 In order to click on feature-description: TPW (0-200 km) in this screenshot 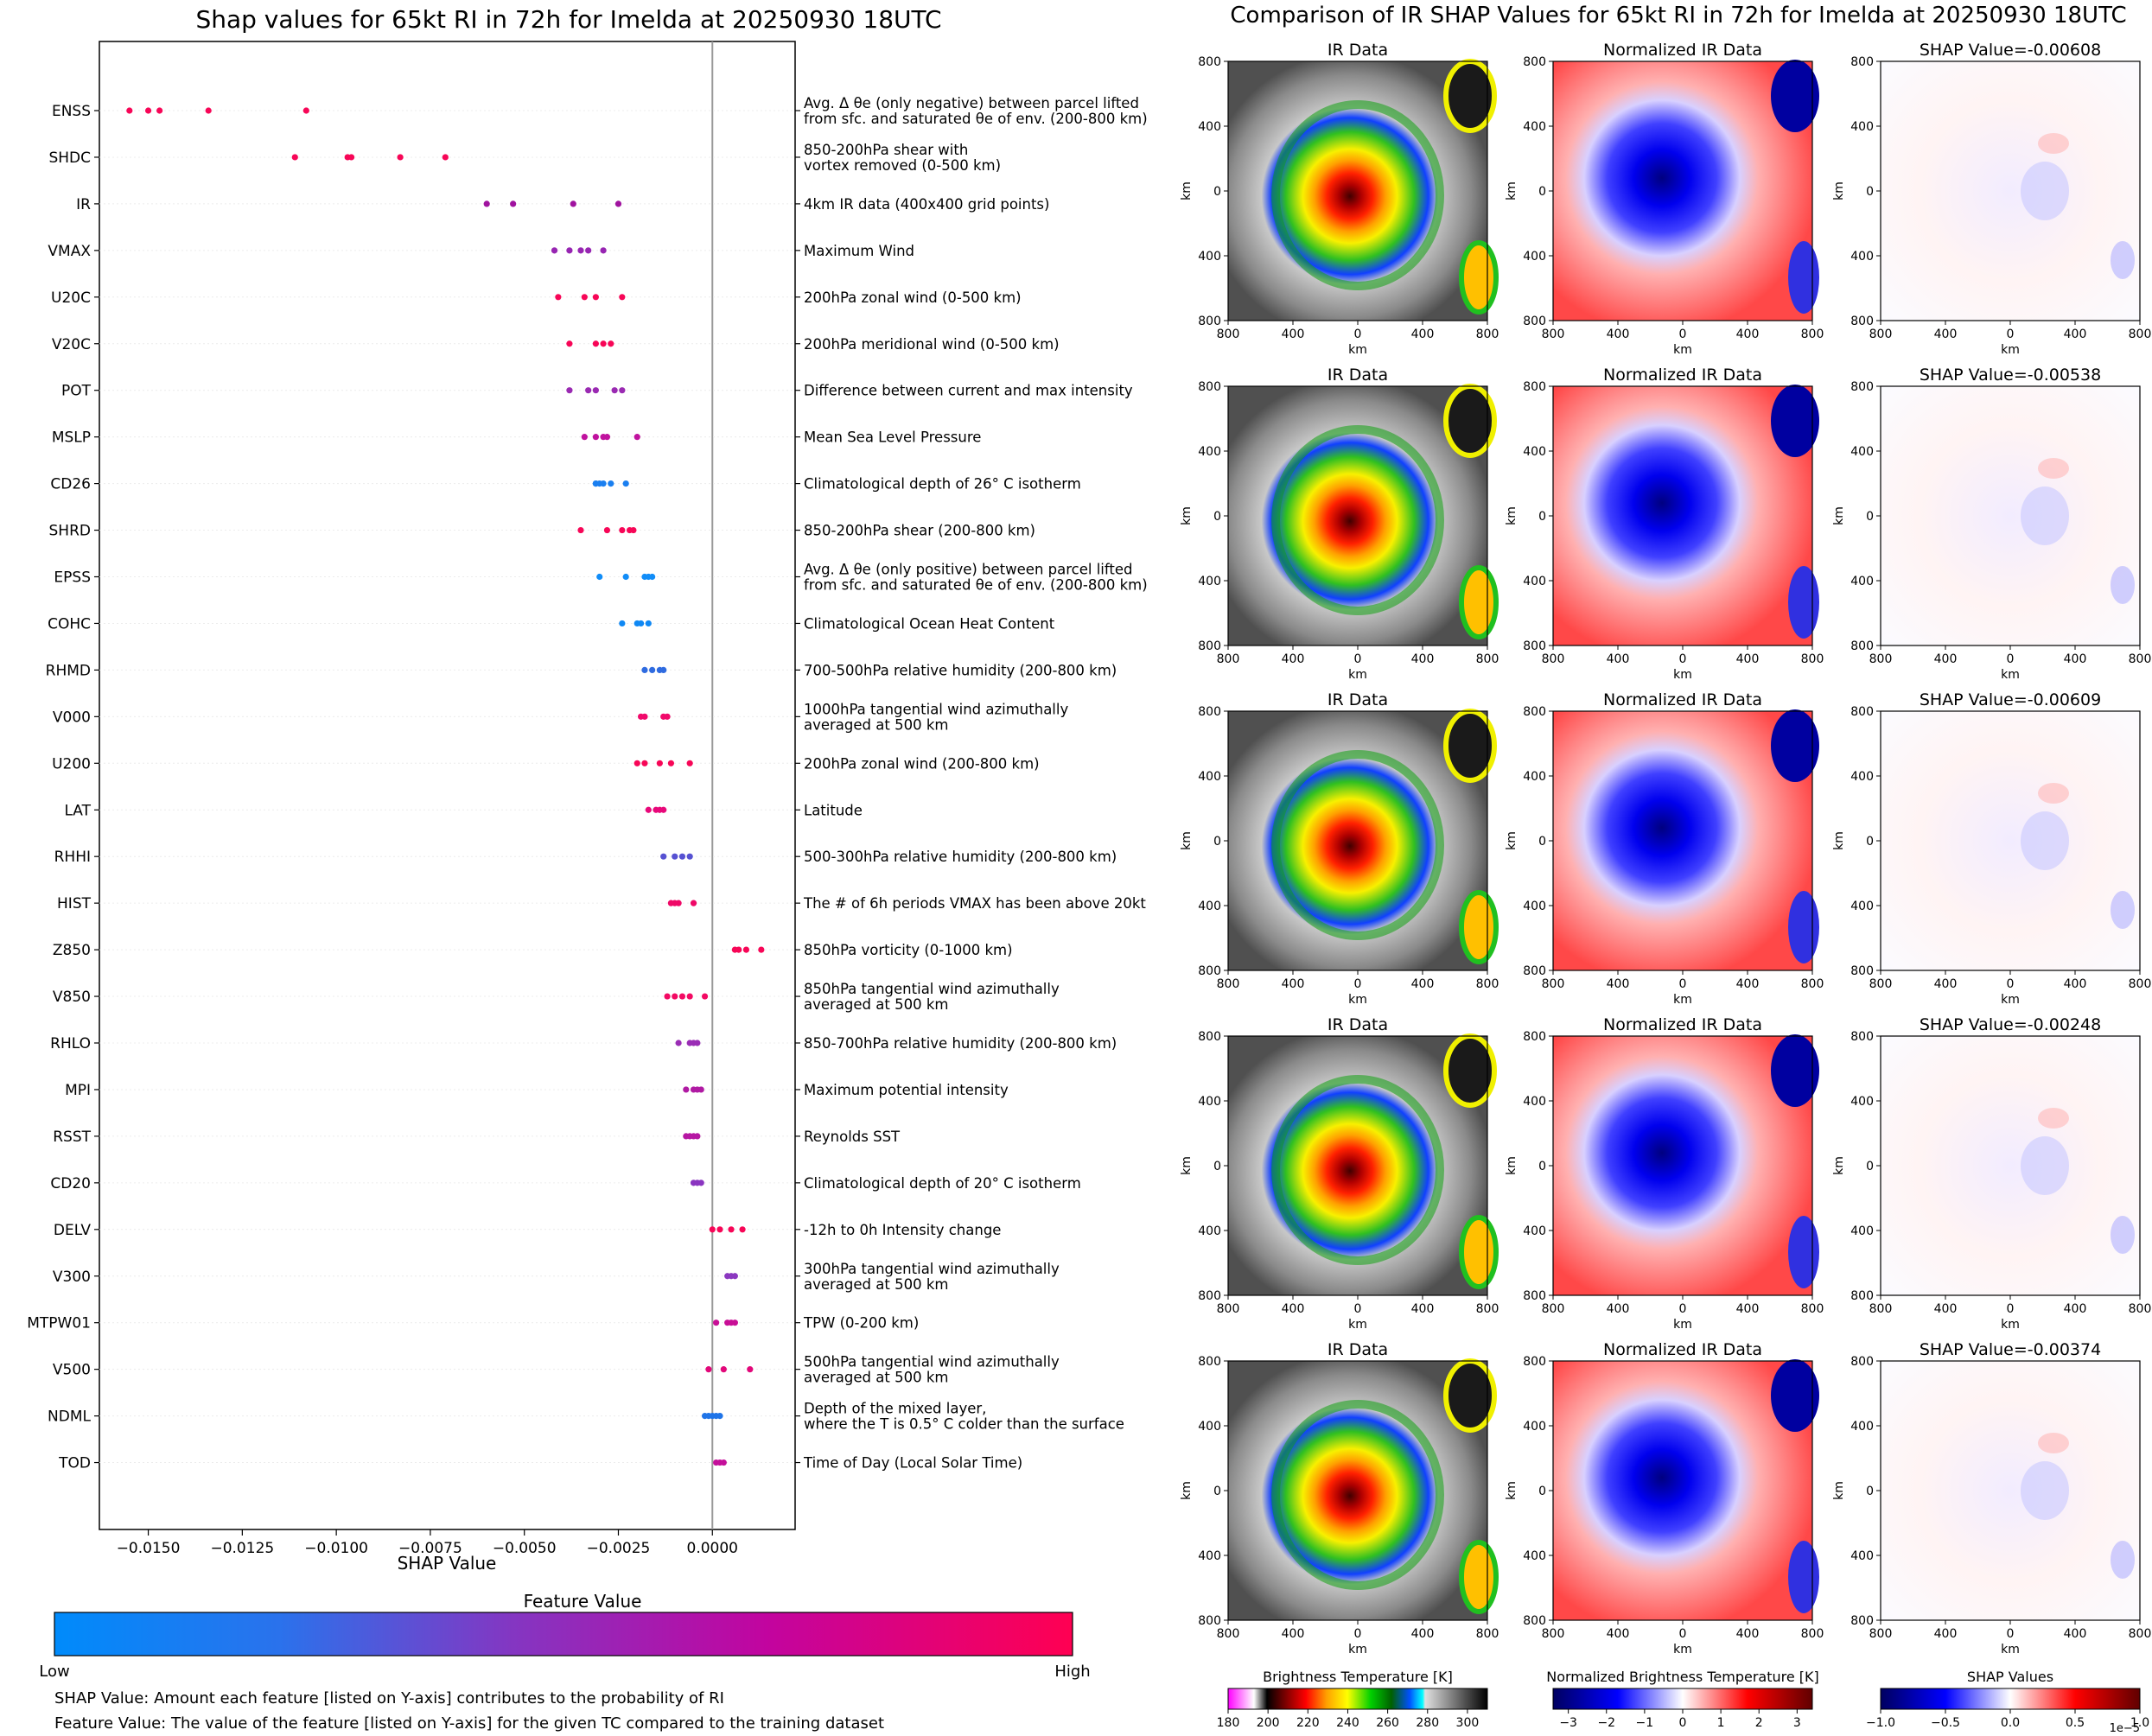, I will do `click(861, 1323)`.